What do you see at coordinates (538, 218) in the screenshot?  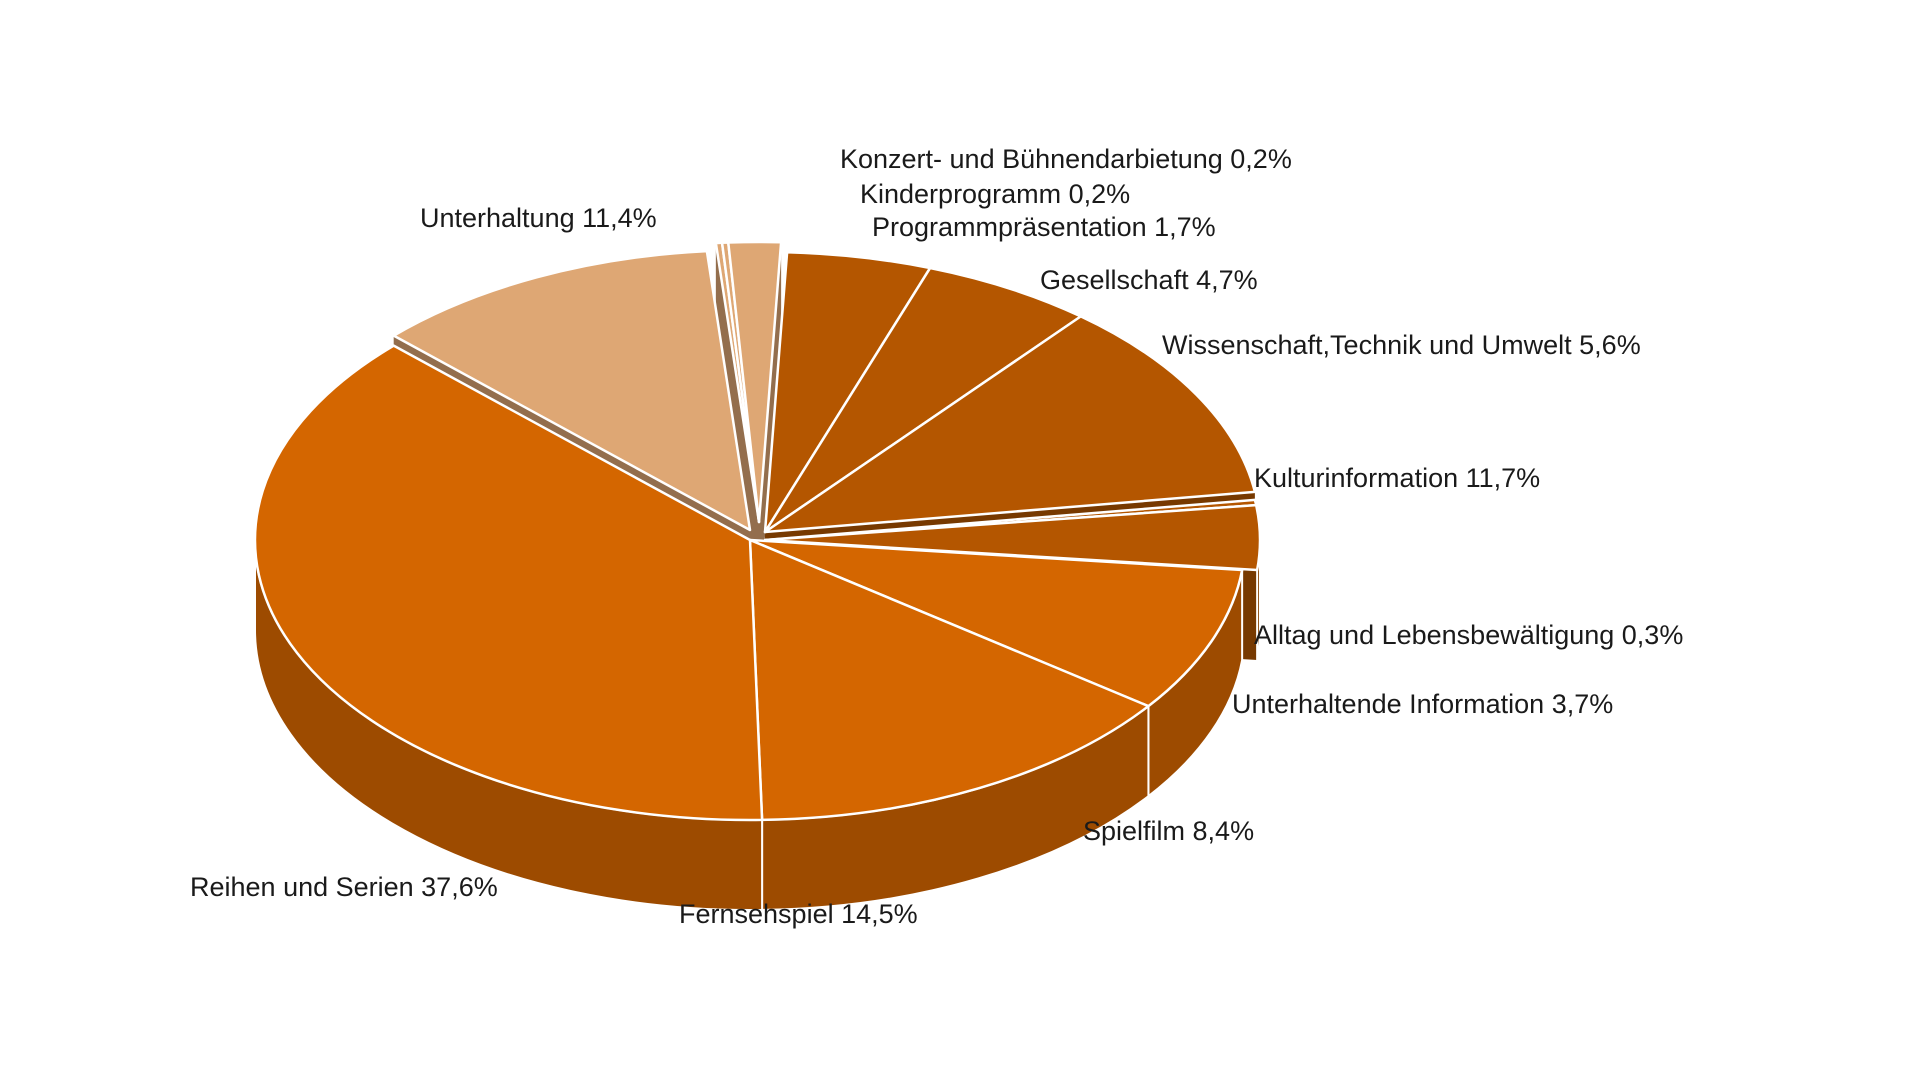 I see `pie-label-12: Unterhaltung 11,4%` at bounding box center [538, 218].